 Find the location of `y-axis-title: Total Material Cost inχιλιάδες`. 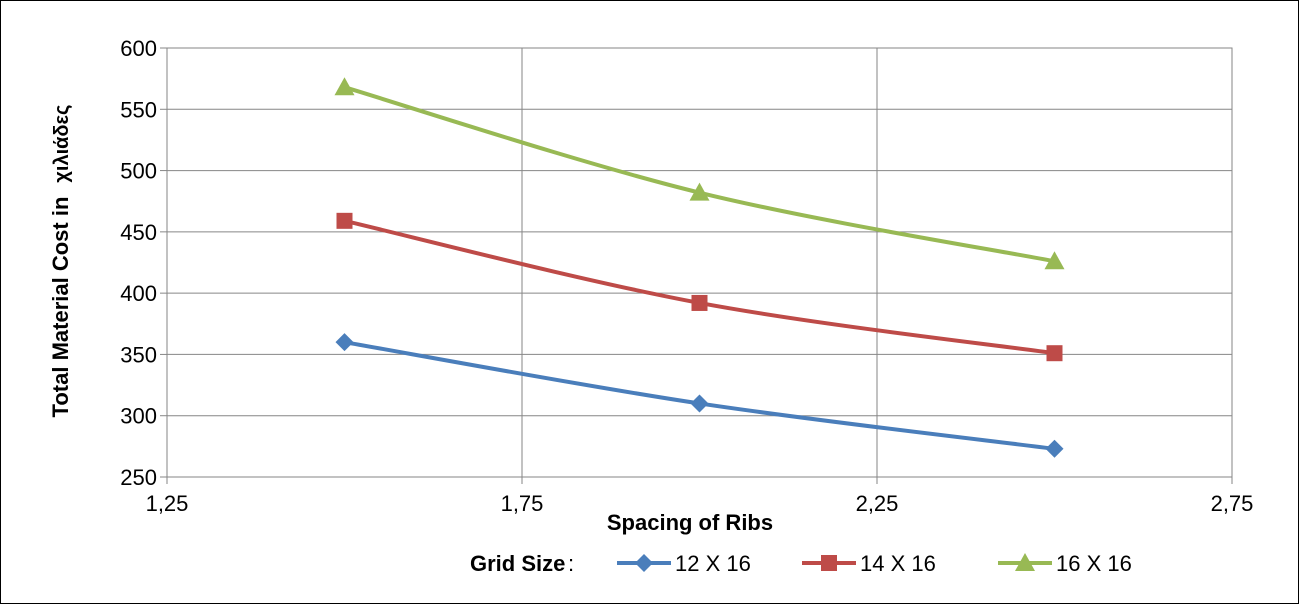

y-axis-title: Total Material Cost inχιλιάδες is located at coordinates (60, 261).